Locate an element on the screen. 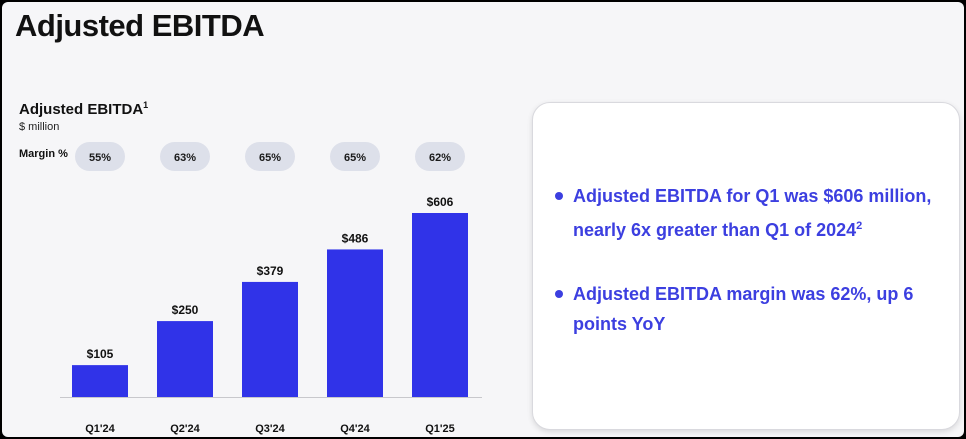  margin-pill-label: 55% is located at coordinates (100, 158).